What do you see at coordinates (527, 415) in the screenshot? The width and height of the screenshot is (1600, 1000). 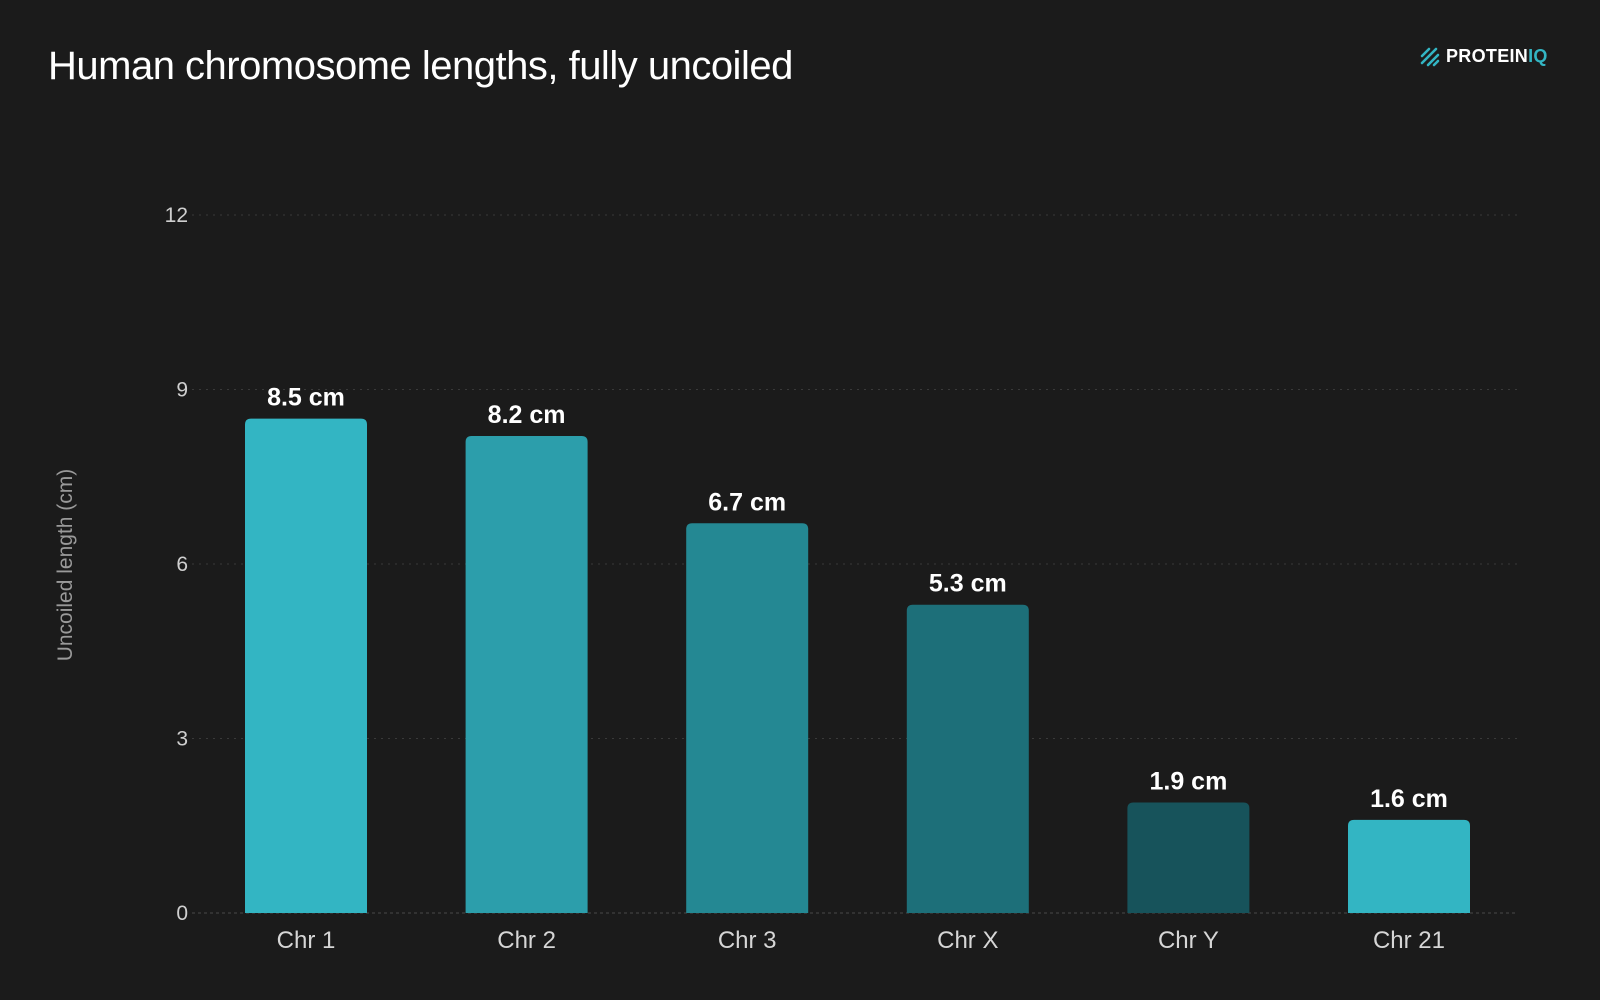 I see `data-label: 8.2 cm` at bounding box center [527, 415].